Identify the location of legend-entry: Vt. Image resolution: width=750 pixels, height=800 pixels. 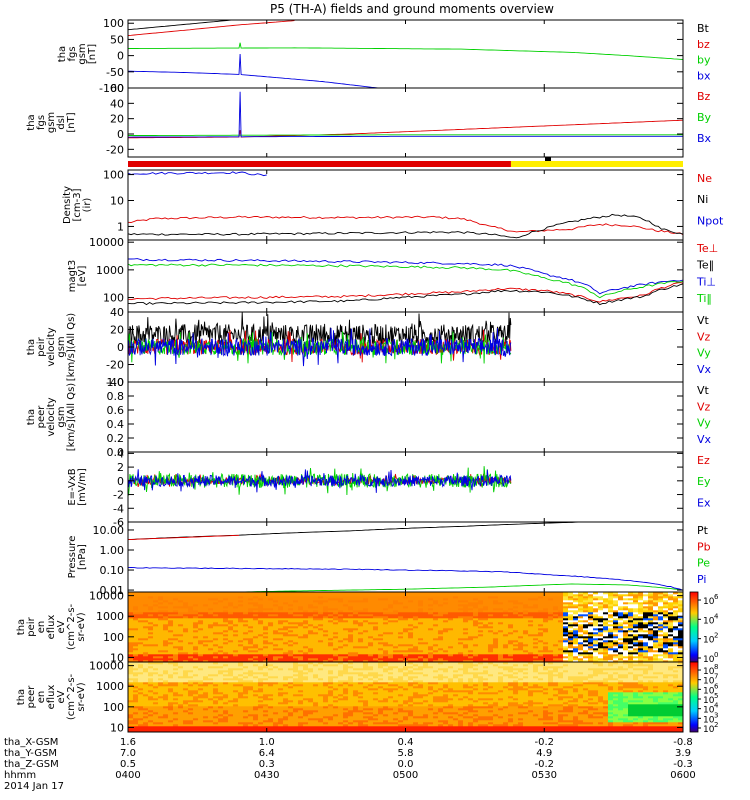
(703, 390).